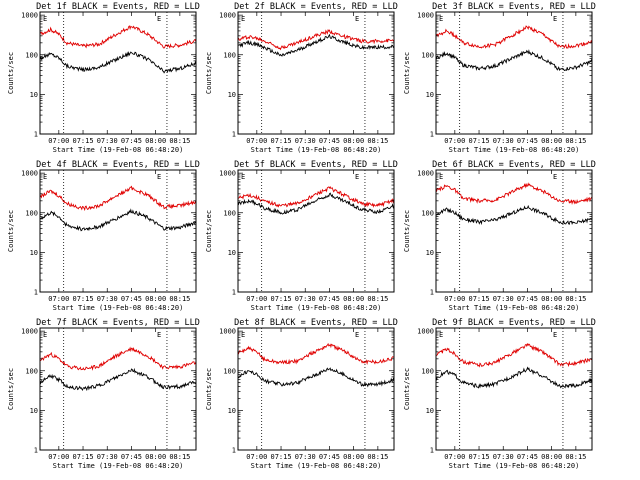 The width and height of the screenshot is (640, 480). Describe the element at coordinates (316, 323) in the screenshot. I see `chart-title: Det 8f BLACK = Events, RED = LLD` at that location.